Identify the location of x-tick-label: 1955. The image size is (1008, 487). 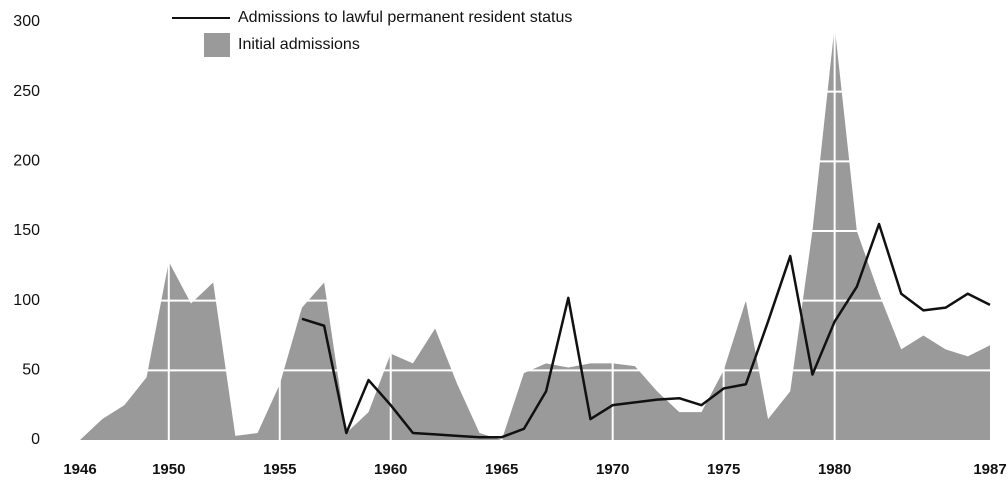
(279, 469).